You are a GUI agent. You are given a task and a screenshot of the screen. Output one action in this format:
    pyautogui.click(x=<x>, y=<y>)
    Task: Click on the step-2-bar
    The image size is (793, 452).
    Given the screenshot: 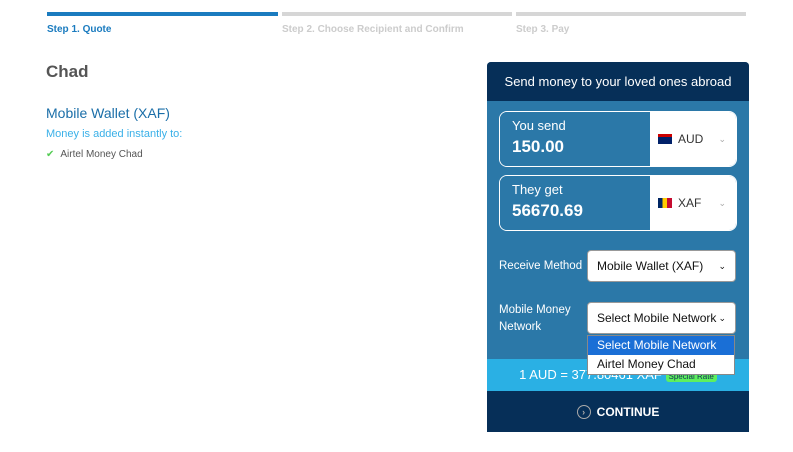 What is the action you would take?
    pyautogui.click(x=397, y=14)
    